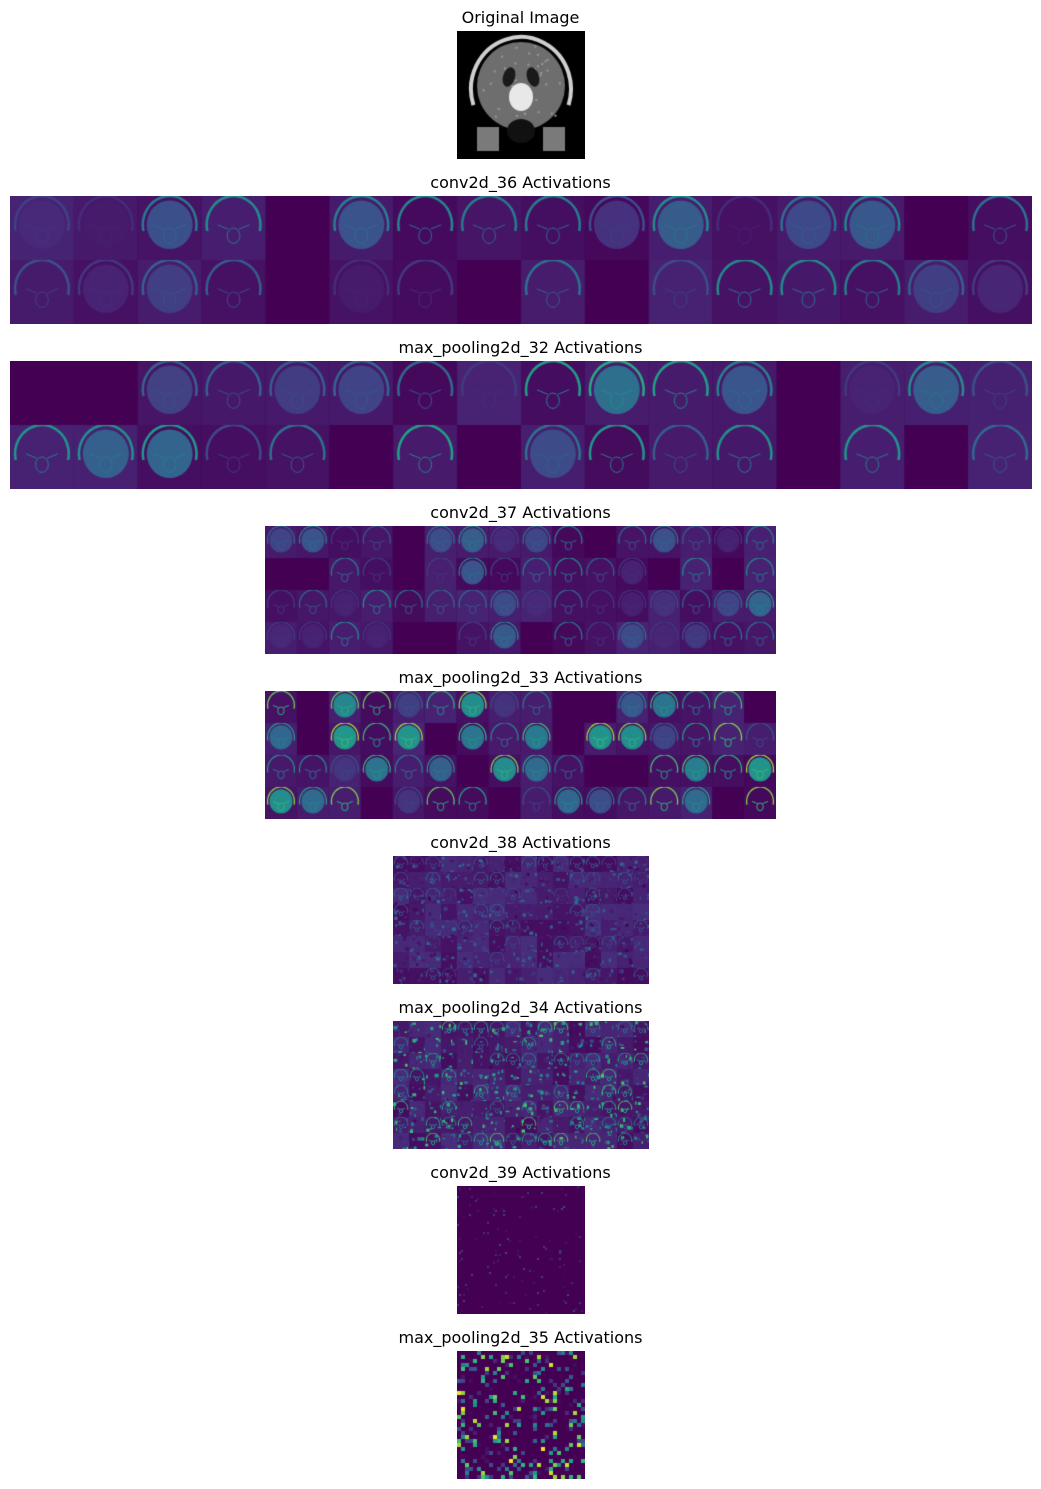  Describe the element at coordinates (521, 1085) in the screenshot. I see `max-pooling2d-34-activation-grid` at that location.